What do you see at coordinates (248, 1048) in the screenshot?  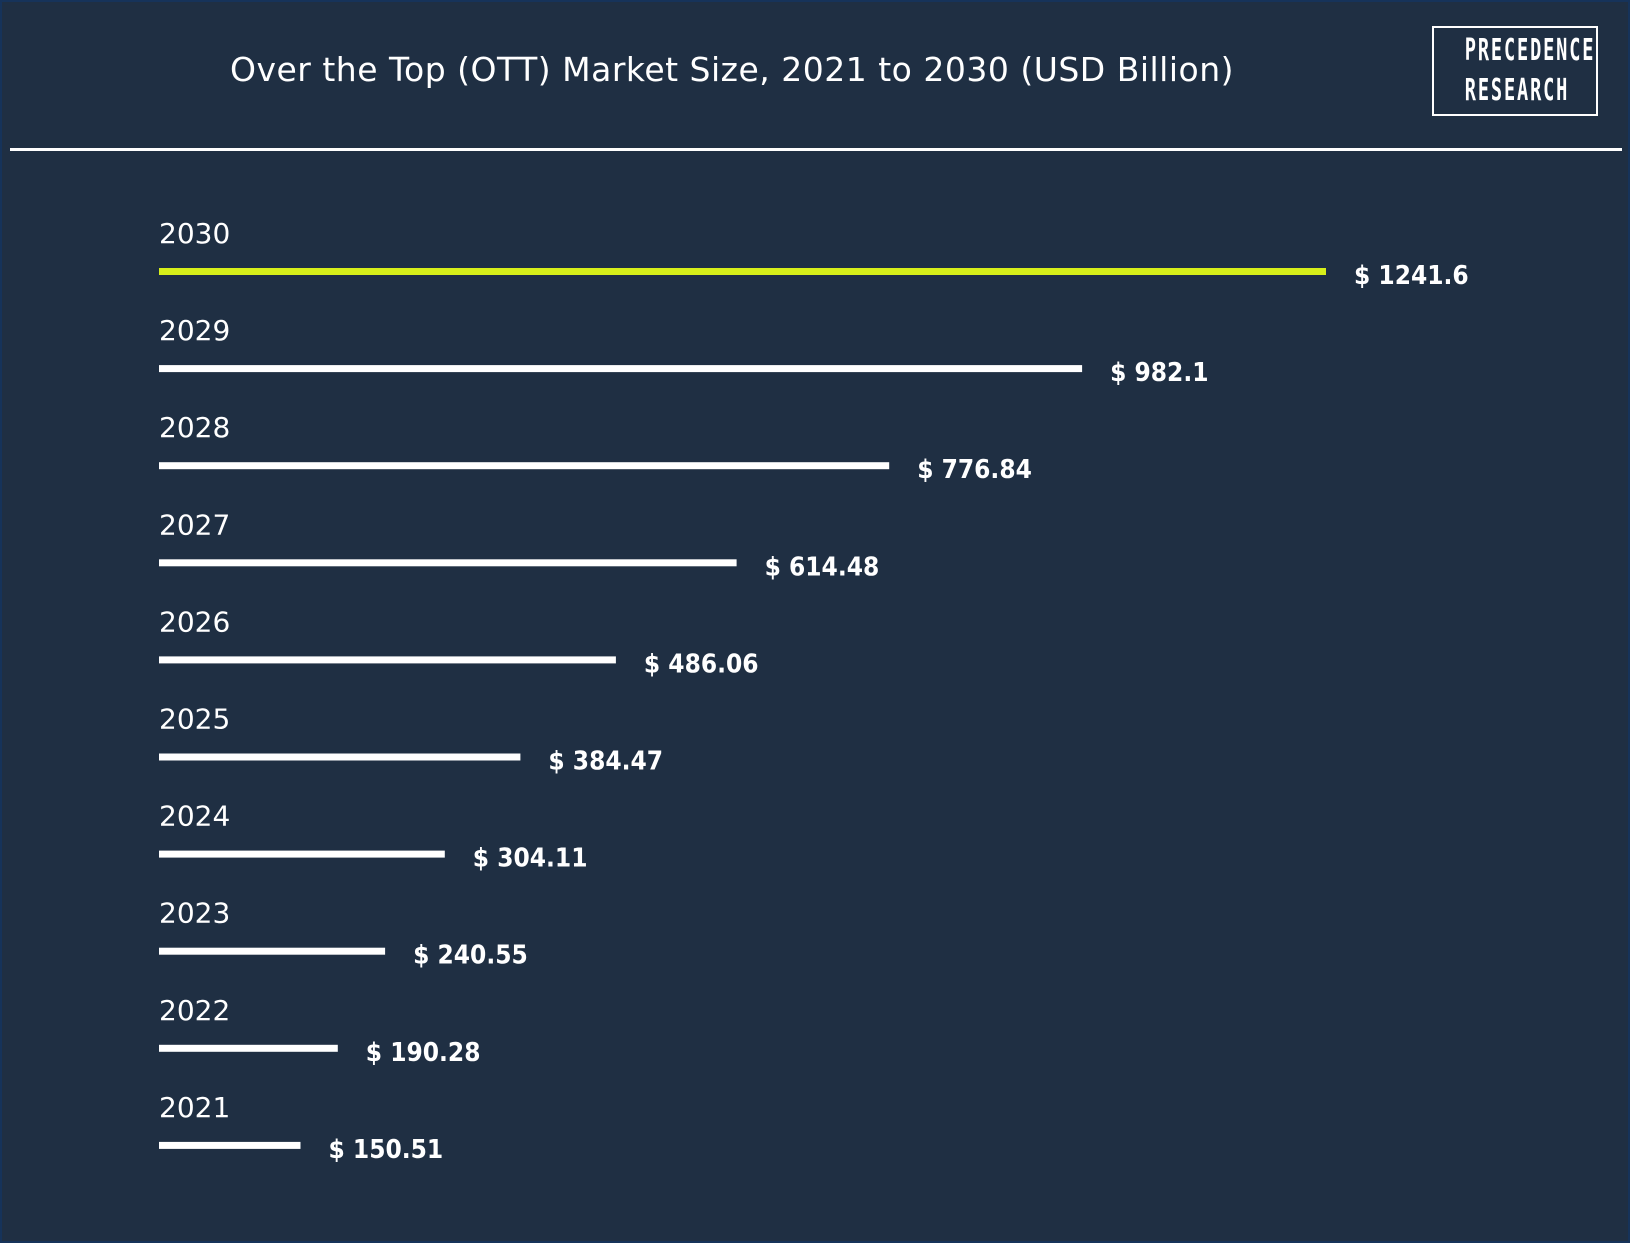 I see `bar-2022` at bounding box center [248, 1048].